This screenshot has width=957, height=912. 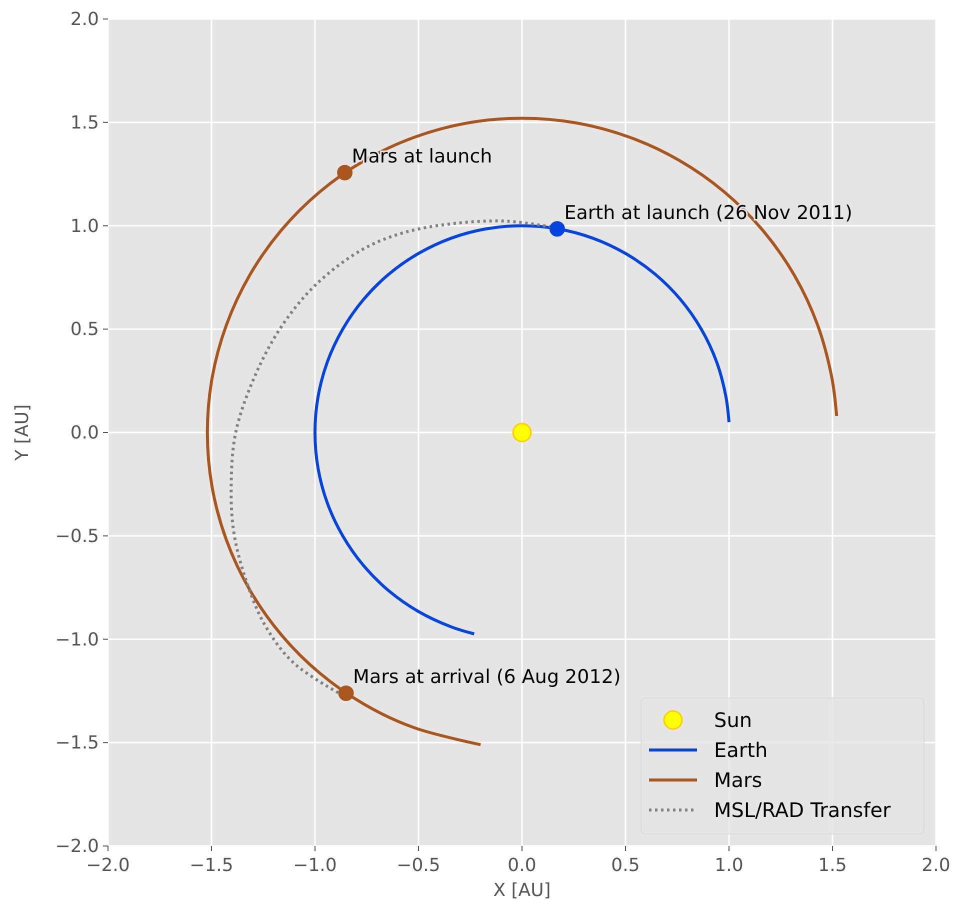 What do you see at coordinates (625, 865) in the screenshot?
I see `x-tick-label: 0.5` at bounding box center [625, 865].